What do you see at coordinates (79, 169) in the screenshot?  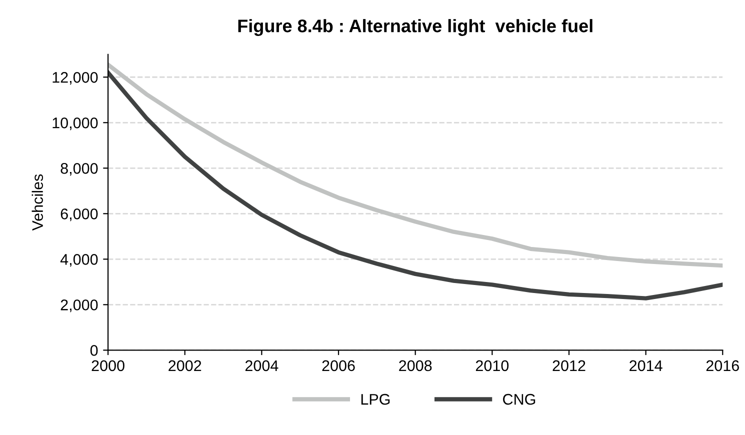 I see `y-tick-label: 8,000` at bounding box center [79, 169].